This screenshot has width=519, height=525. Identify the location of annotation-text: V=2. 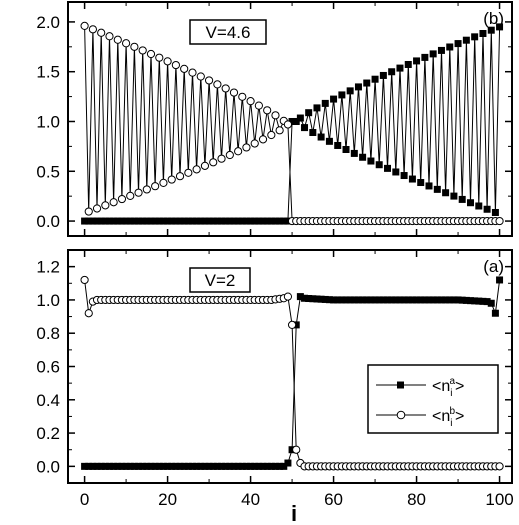
(220, 280).